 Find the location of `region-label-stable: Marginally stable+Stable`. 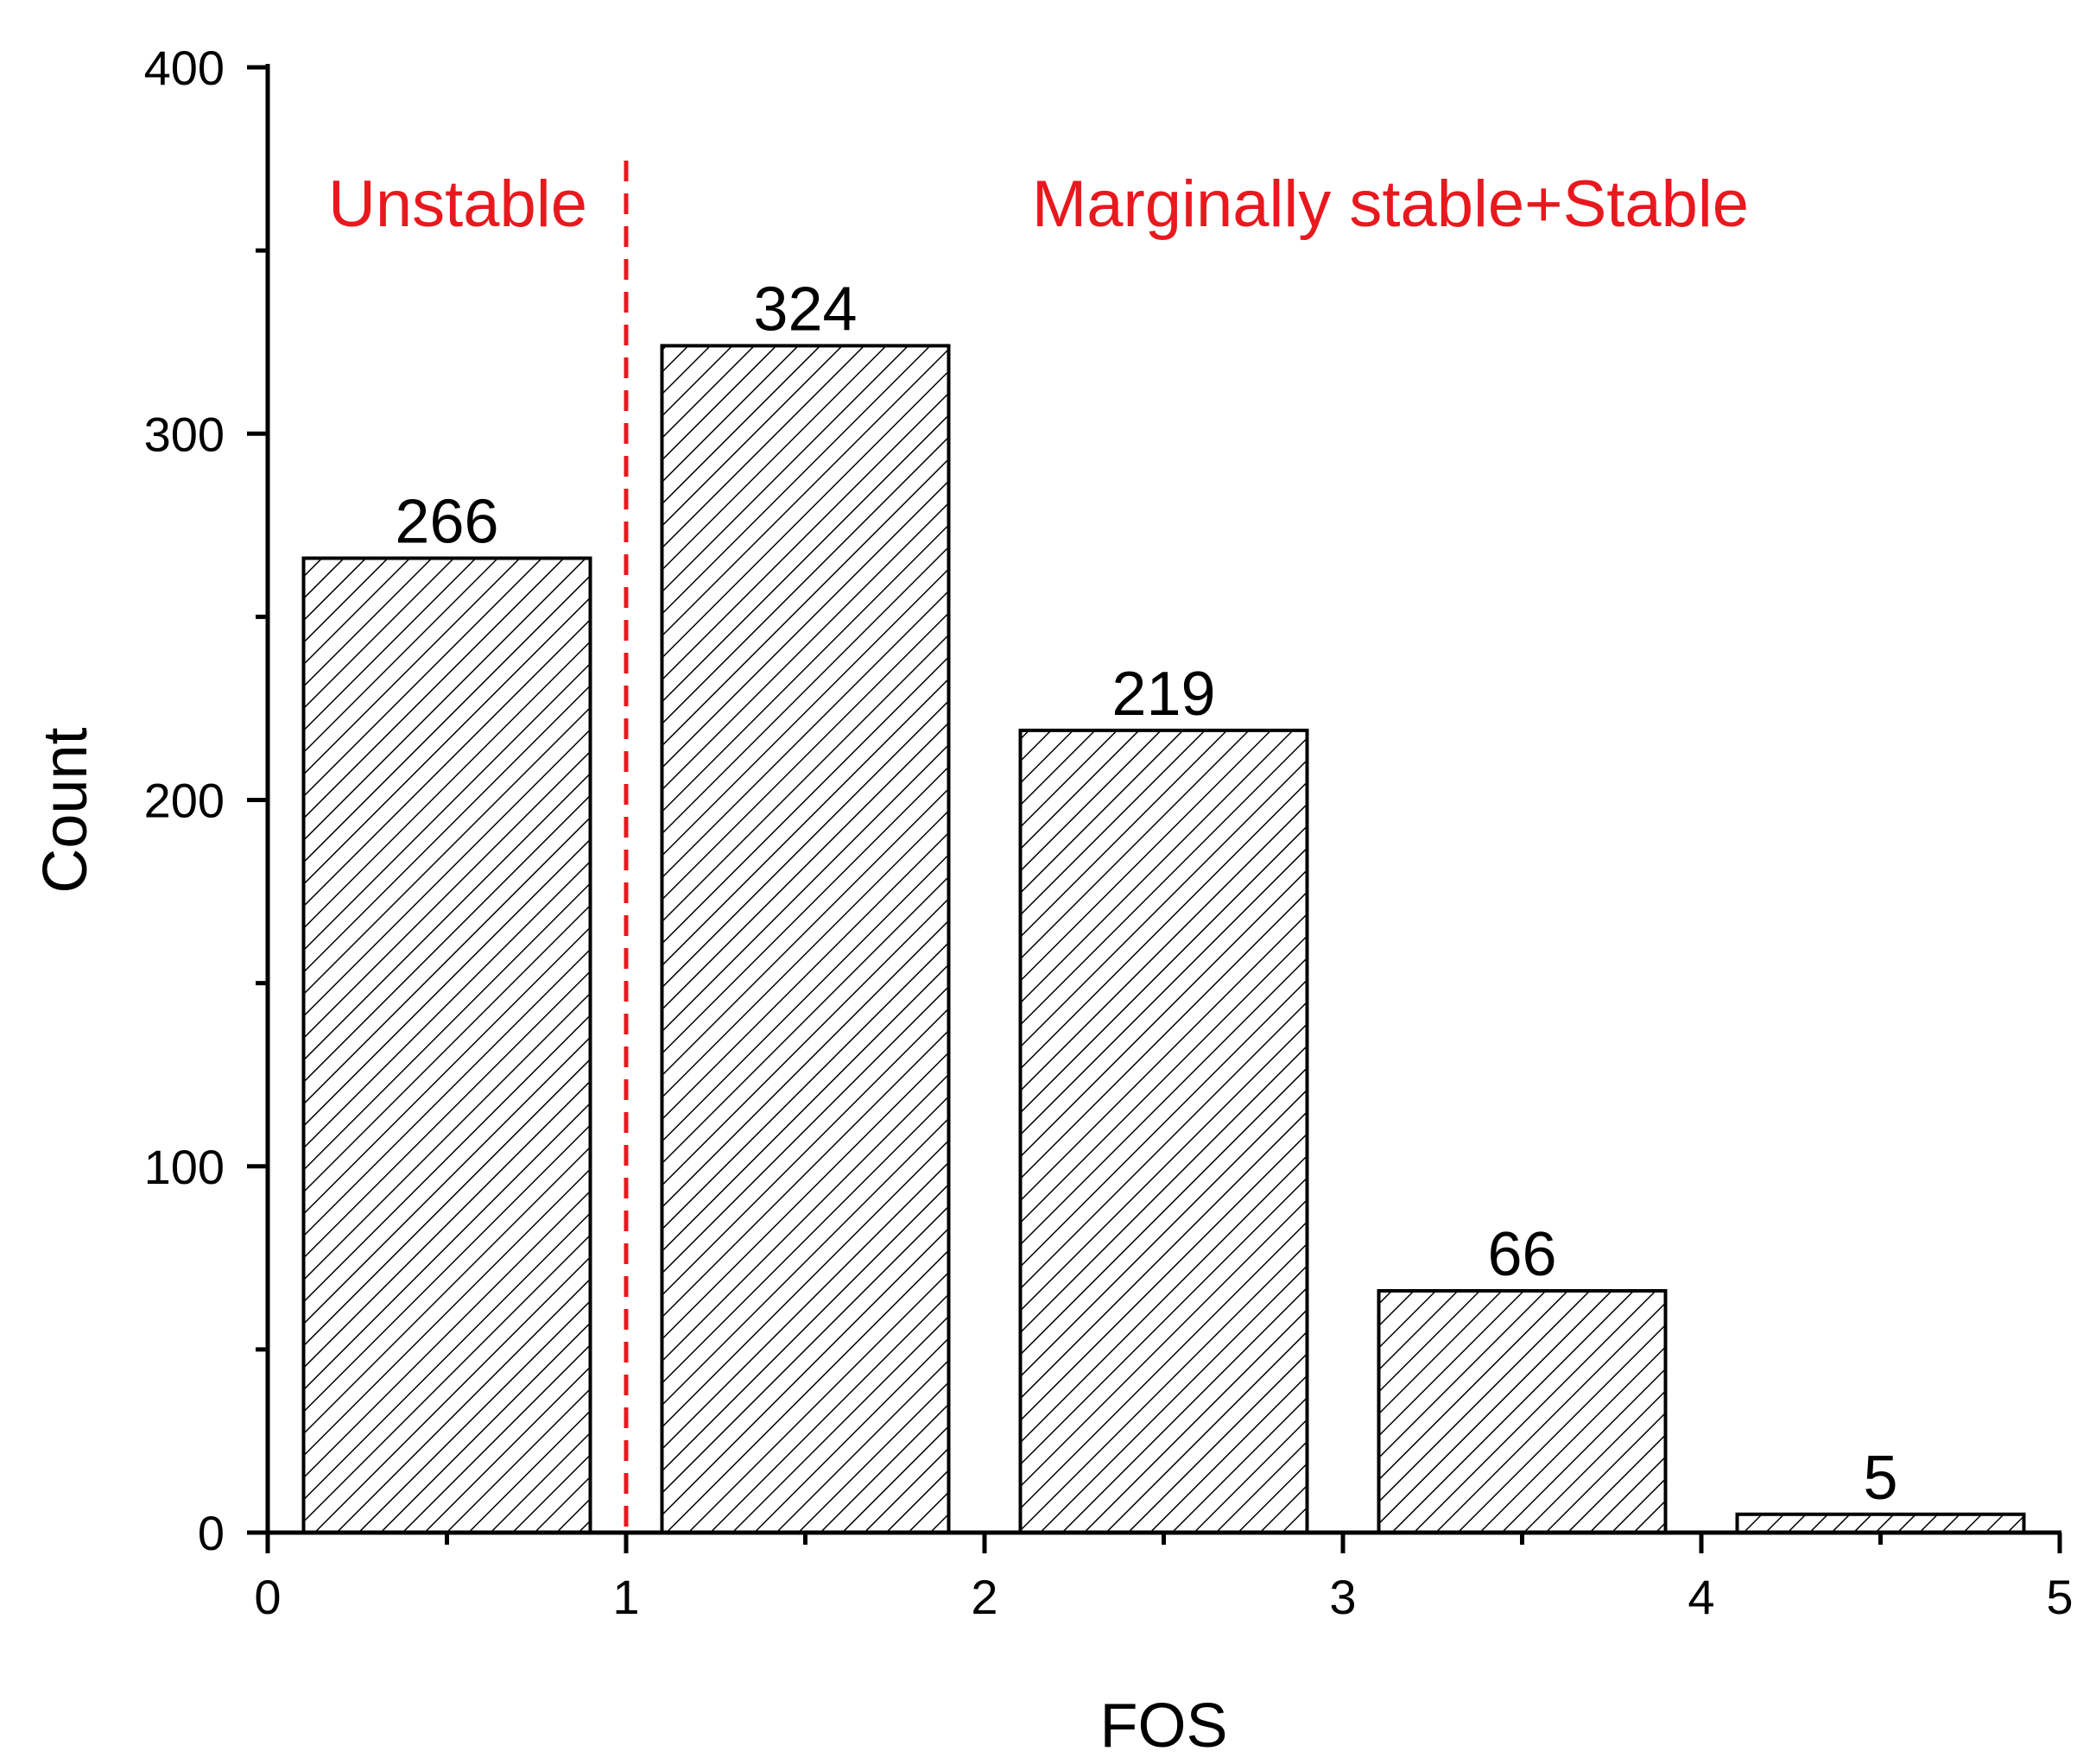

region-label-stable: Marginally stable+Stable is located at coordinates (1391, 205).